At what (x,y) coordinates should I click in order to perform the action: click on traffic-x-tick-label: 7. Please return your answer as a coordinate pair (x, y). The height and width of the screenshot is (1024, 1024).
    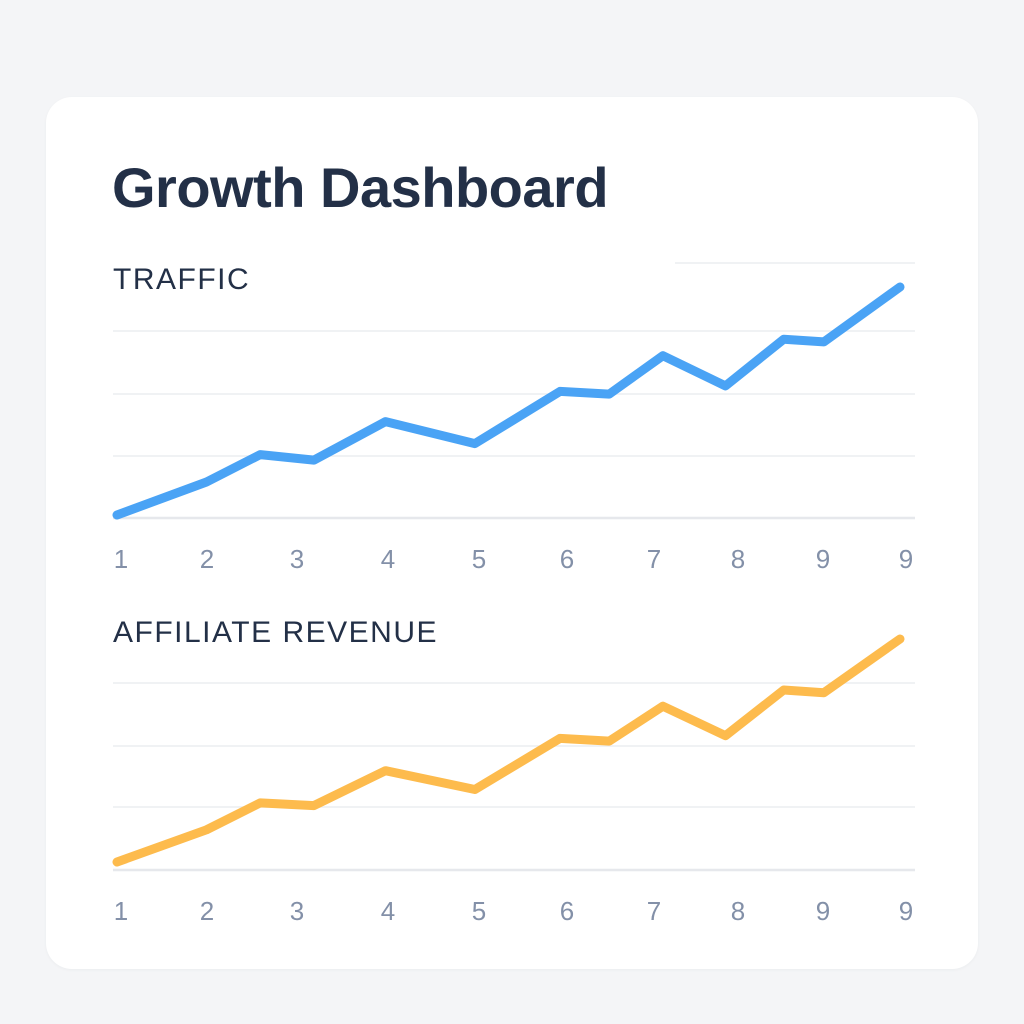
    Looking at the image, I should click on (654, 559).